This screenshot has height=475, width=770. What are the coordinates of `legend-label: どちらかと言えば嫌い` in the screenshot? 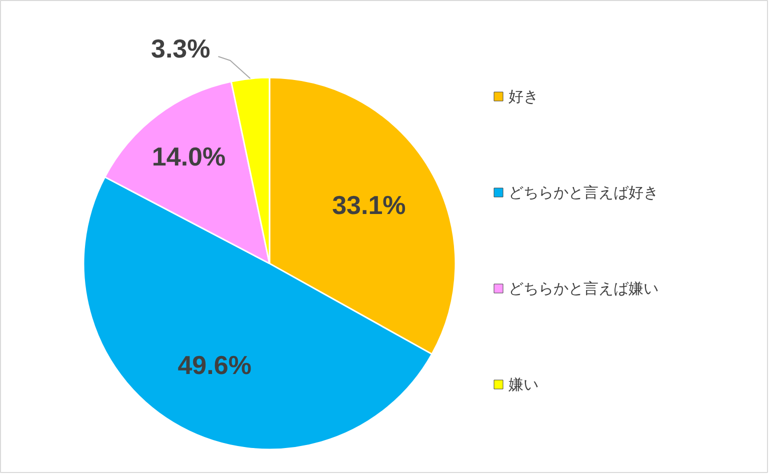 It's located at (583, 289).